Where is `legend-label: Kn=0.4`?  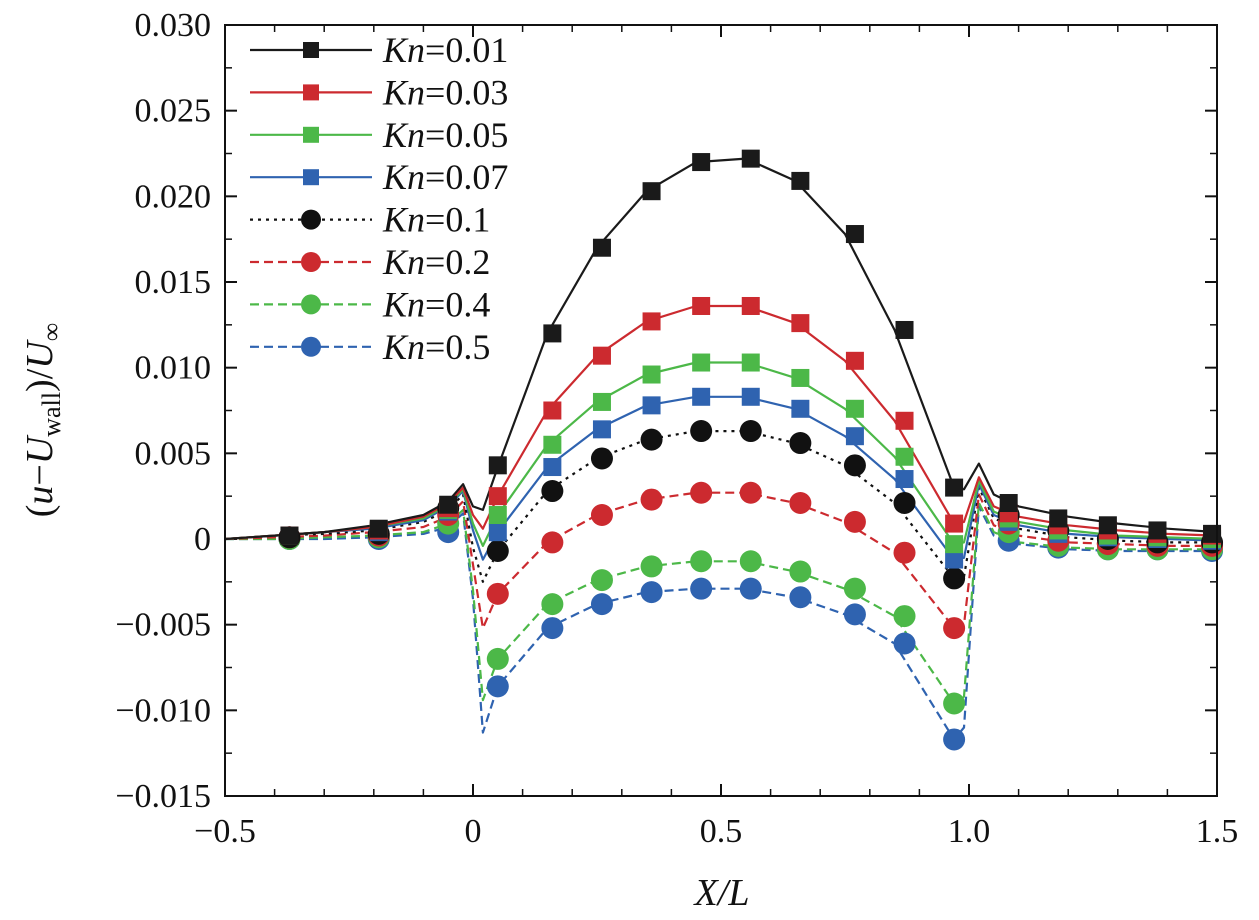
legend-label: Kn=0.4 is located at coordinates (436, 304).